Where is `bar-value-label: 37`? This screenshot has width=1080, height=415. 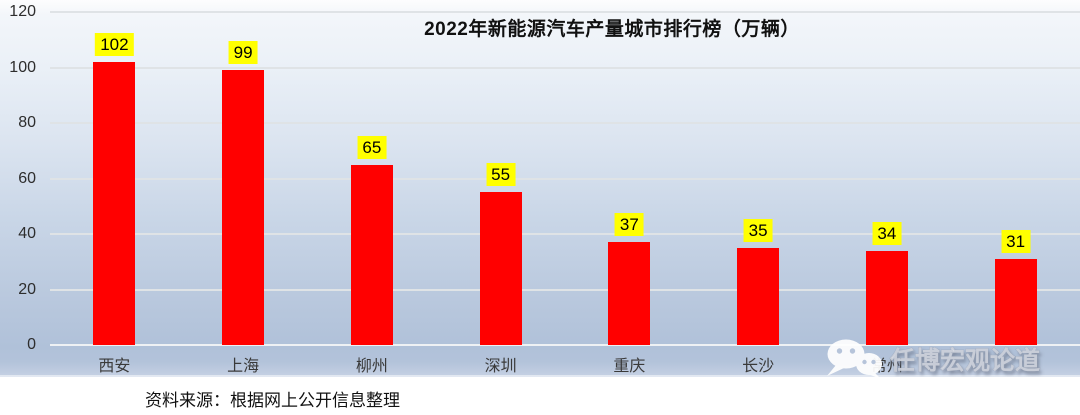 bar-value-label: 37 is located at coordinates (629, 224).